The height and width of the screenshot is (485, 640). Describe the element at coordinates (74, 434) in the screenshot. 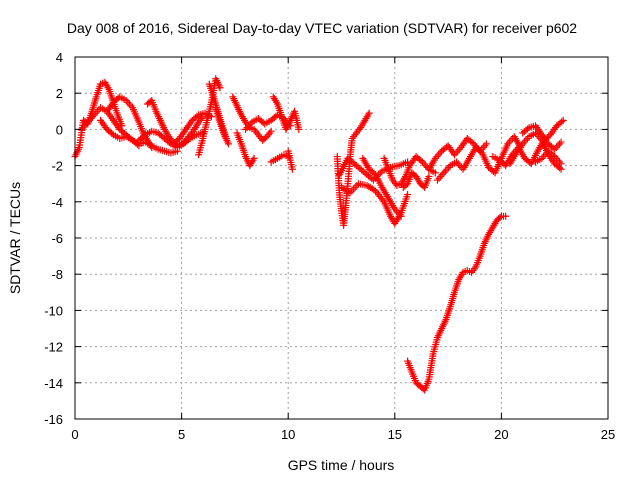

I see `x-tick-label: 0` at that location.